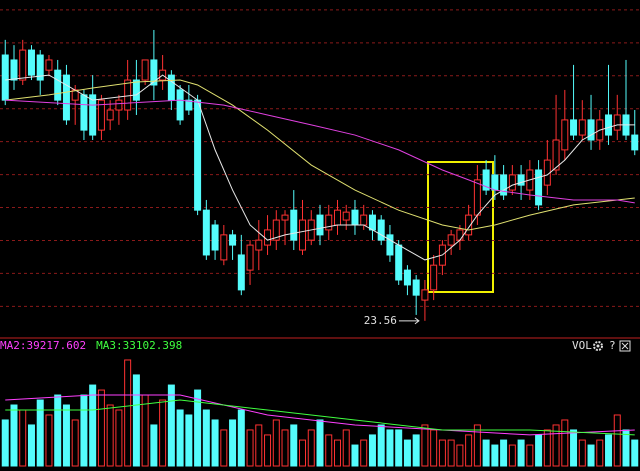  I want to click on help-icon: ?, so click(612, 345).